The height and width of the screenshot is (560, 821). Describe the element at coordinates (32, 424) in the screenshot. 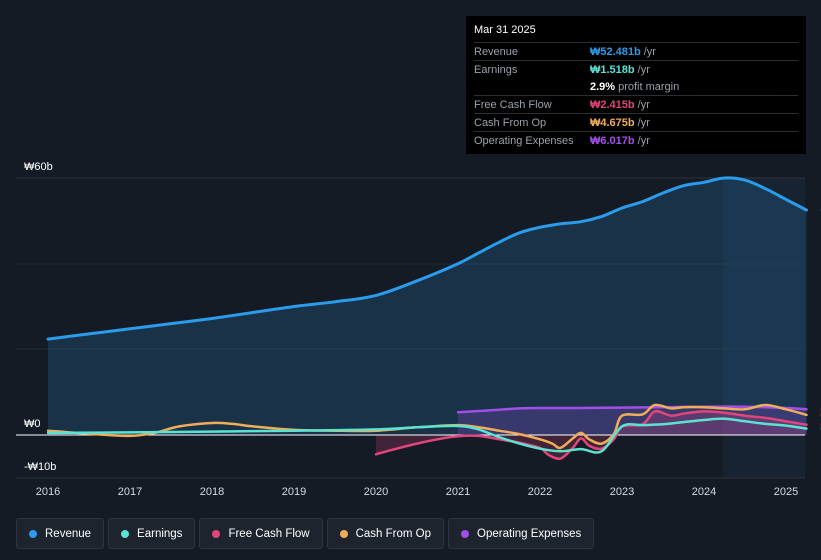

I see `y-tick-label-zero: ₩0` at that location.